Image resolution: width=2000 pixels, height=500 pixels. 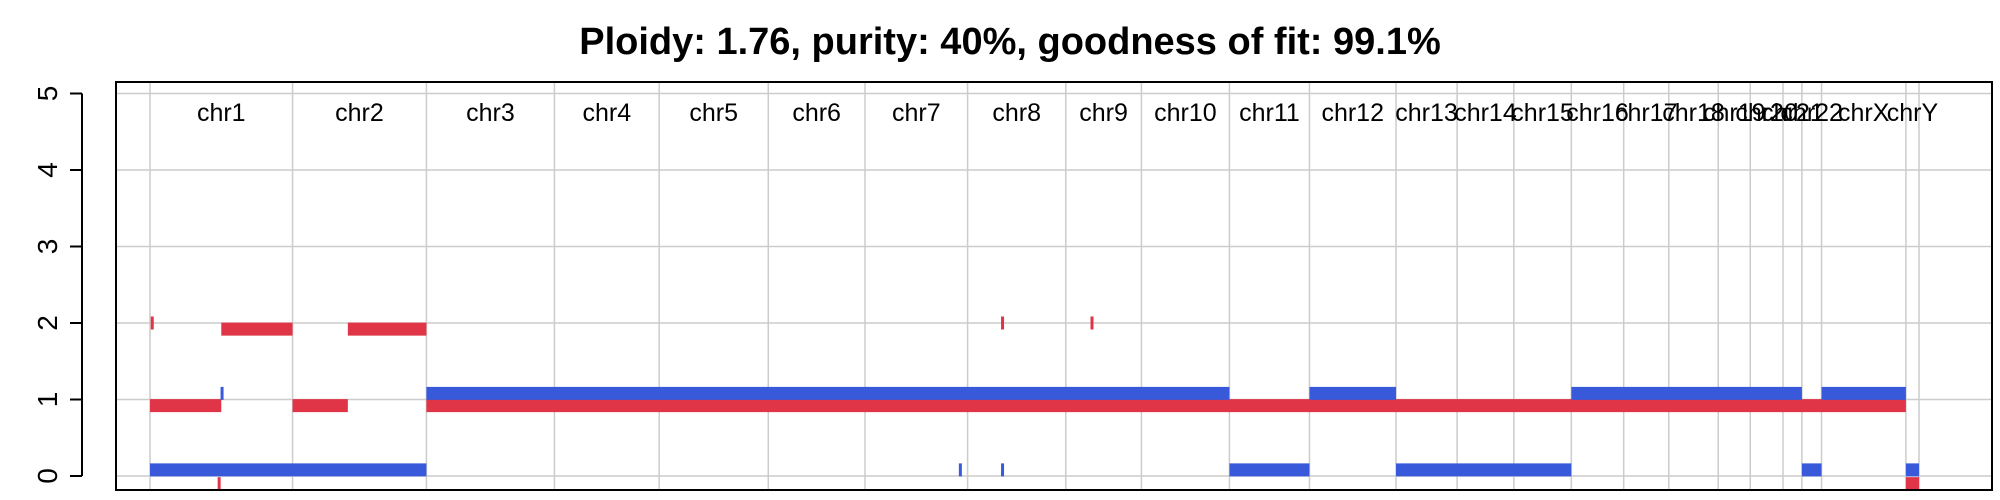 What do you see at coordinates (816, 113) in the screenshot?
I see `chromosome-label-chr6: chr6` at bounding box center [816, 113].